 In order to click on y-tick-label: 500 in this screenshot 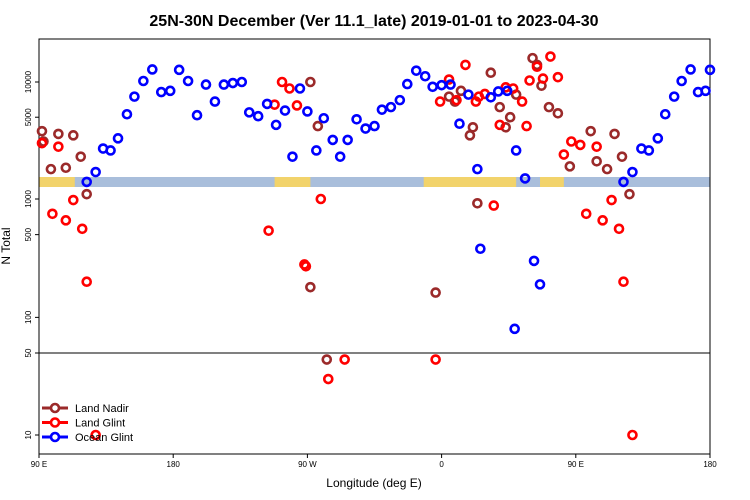, I will do `click(28, 234)`.